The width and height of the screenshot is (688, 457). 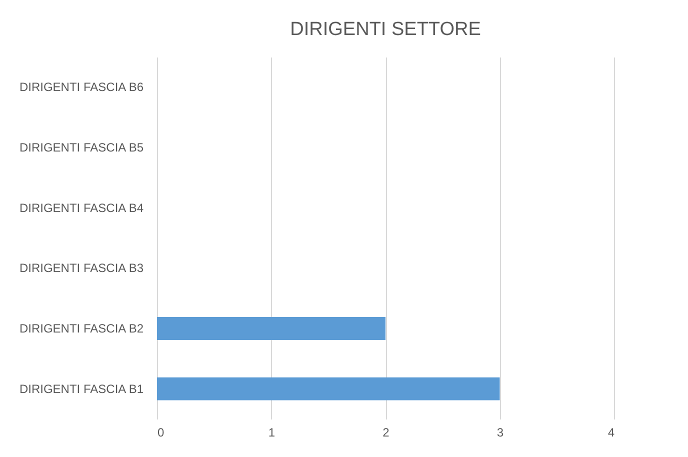 What do you see at coordinates (81, 147) in the screenshot?
I see `y-tick-label: DIRIGENTI FASCIA B5` at bounding box center [81, 147].